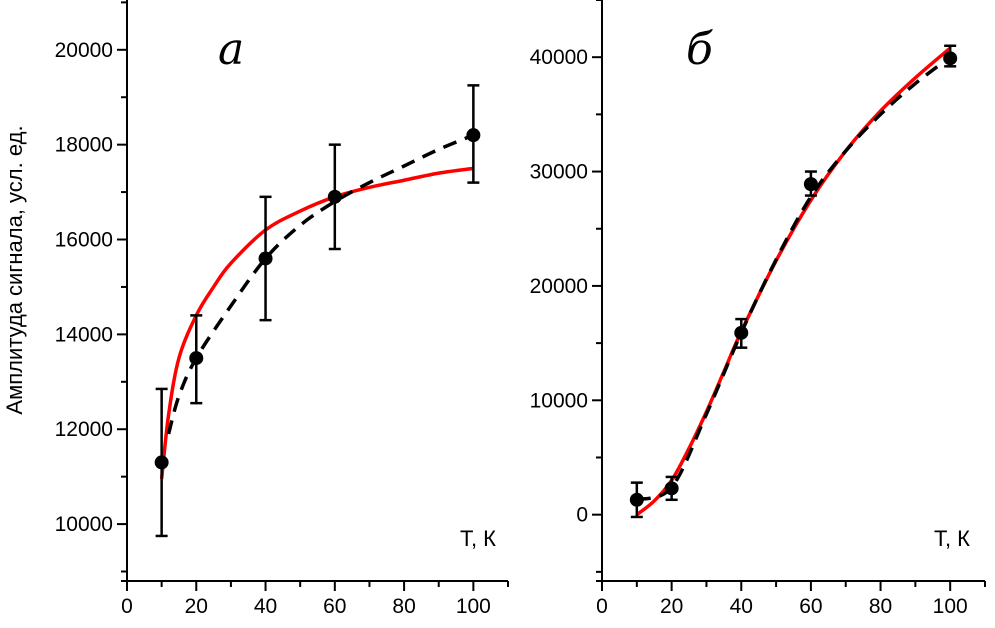  I want to click on panel-b-y-tick-label: 20000, so click(559, 286).